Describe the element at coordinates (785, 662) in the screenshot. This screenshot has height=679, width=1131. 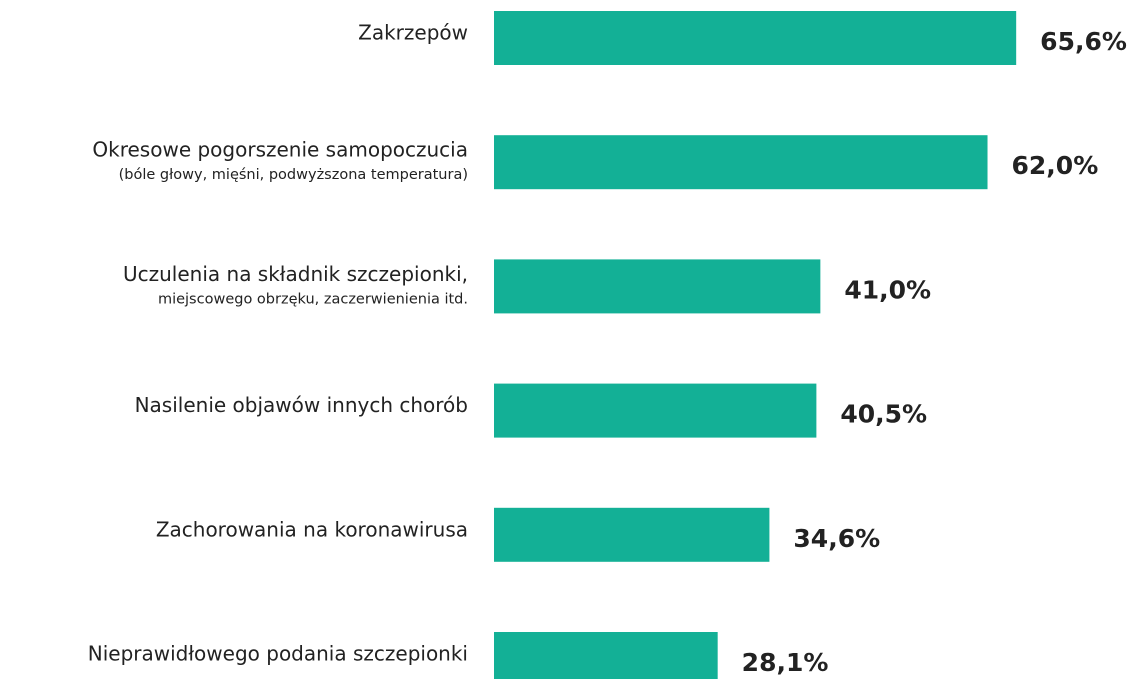
I see `value-label: 28,1%` at that location.